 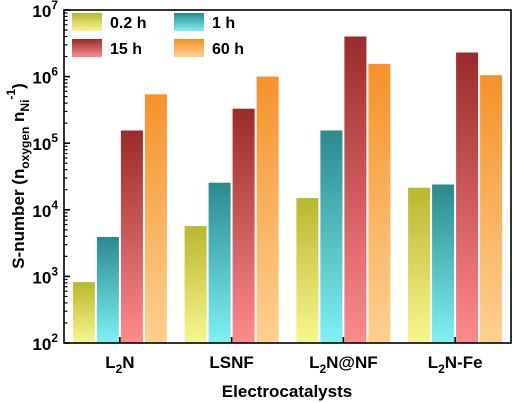 What do you see at coordinates (379, 203) in the screenshot?
I see `bar-l2n-nf-60-h` at bounding box center [379, 203].